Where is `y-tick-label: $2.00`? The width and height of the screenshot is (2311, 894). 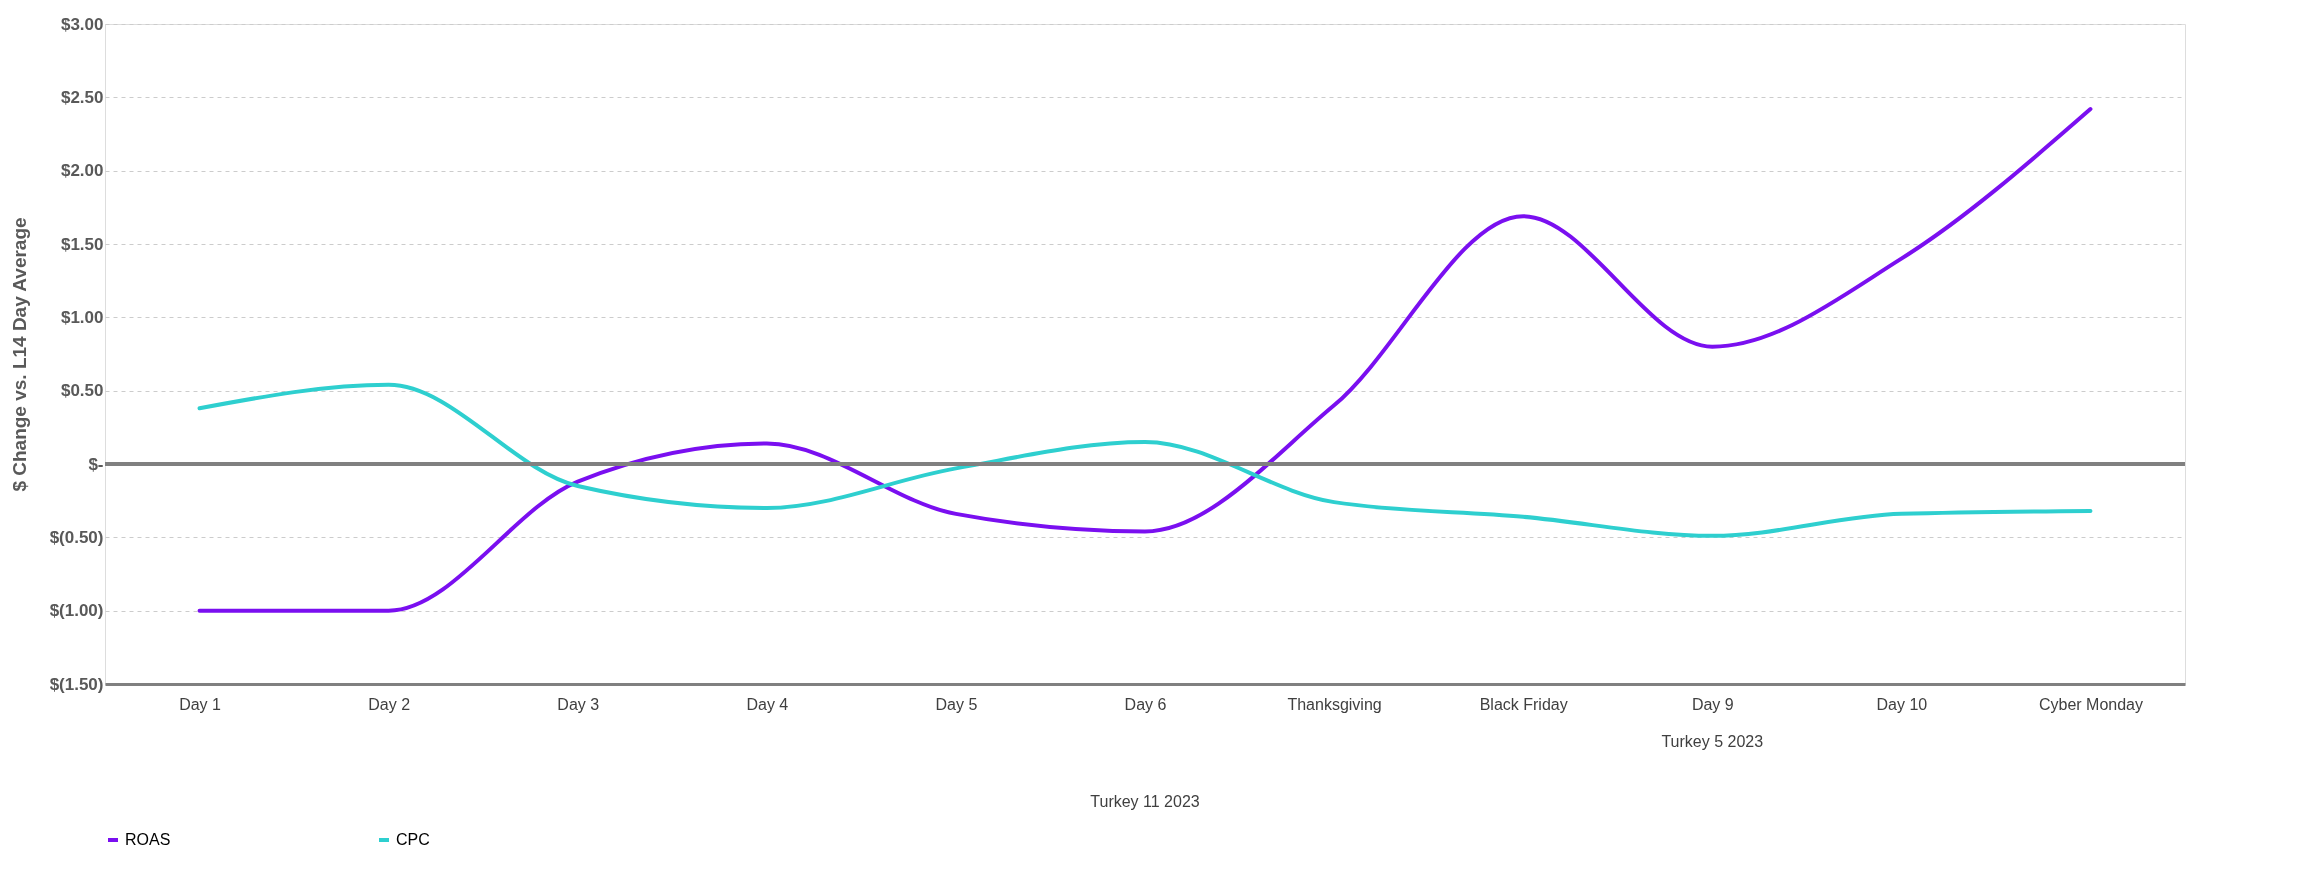 y-tick-label: $2.00 is located at coordinates (82, 171).